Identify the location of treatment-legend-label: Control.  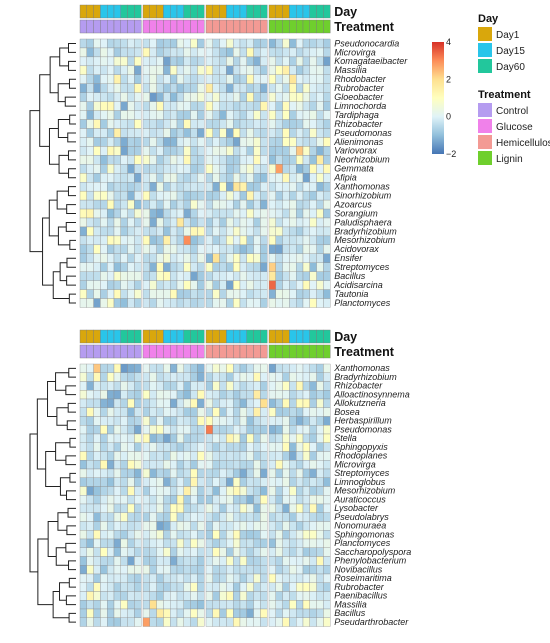
(512, 111).